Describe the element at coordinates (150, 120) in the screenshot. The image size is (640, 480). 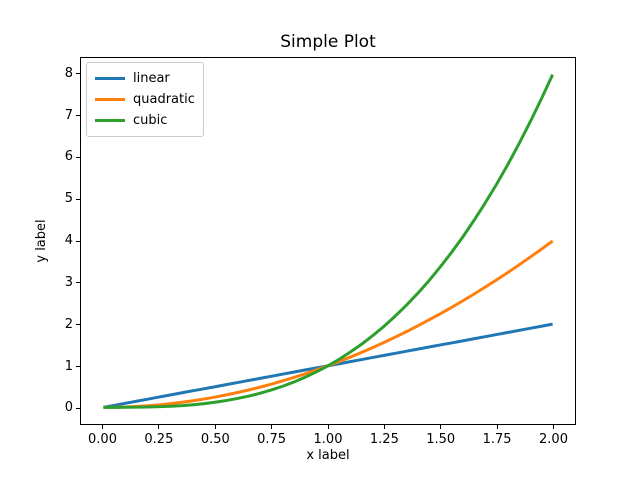
I see `legend-label-cubic: cubic` at that location.